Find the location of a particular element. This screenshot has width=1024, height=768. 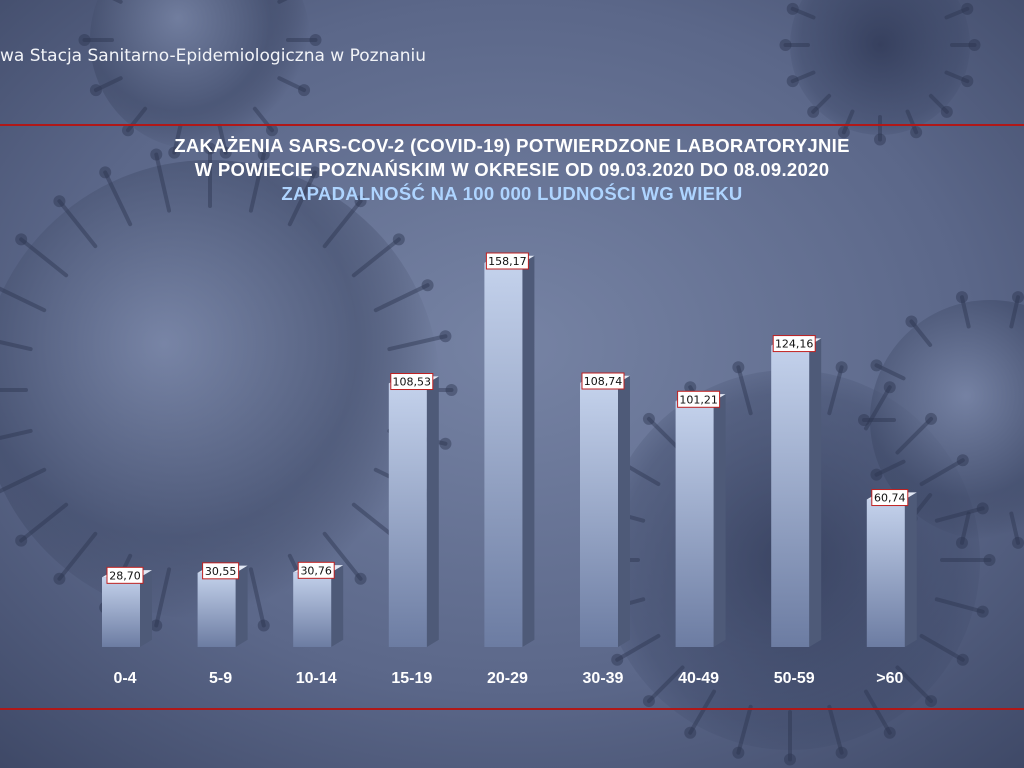

value-label-20-29: 158,17 is located at coordinates (507, 261).